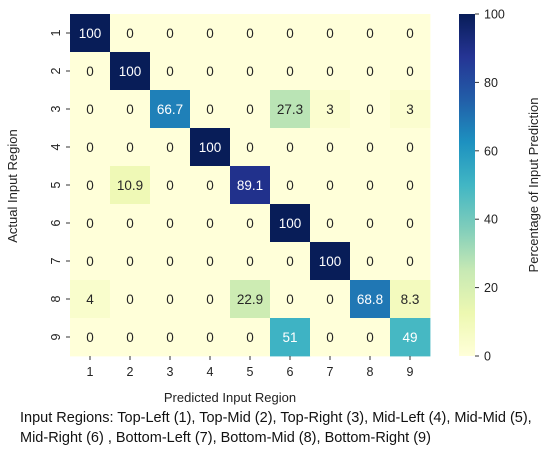 The image size is (550, 463). I want to click on colorbar, so click(467, 185).